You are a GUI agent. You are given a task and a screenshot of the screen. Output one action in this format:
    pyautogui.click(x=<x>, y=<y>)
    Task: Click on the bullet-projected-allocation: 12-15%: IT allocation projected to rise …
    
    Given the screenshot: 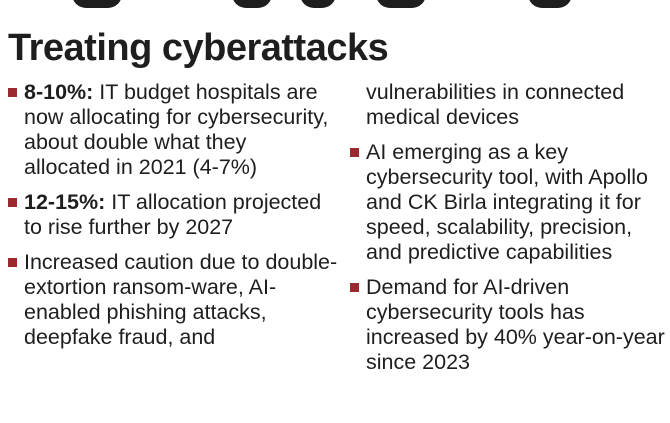 What is the action you would take?
    pyautogui.click(x=173, y=215)
    